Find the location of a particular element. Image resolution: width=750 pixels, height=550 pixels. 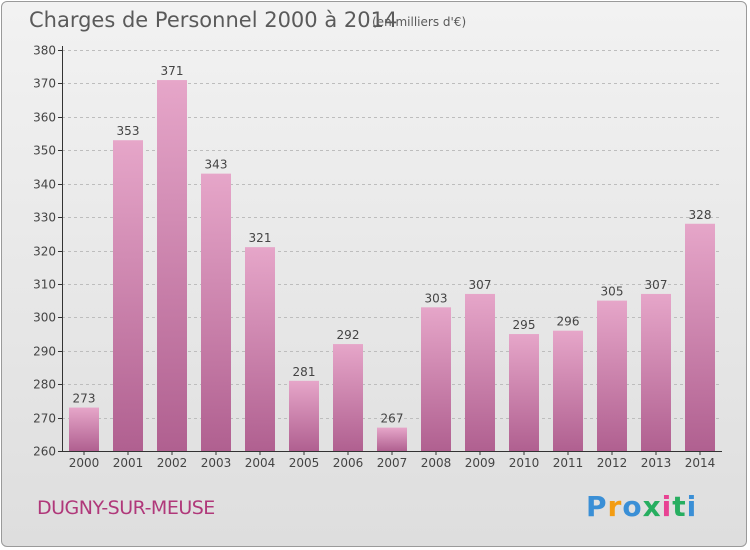

y-tick-label: 330 is located at coordinates (44, 218).